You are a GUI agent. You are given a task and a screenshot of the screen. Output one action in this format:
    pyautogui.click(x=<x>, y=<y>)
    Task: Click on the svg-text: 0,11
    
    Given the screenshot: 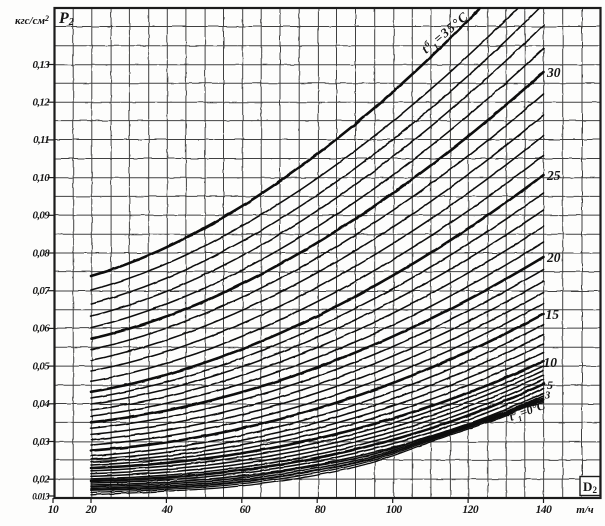 What is the action you would take?
    pyautogui.click(x=41, y=140)
    